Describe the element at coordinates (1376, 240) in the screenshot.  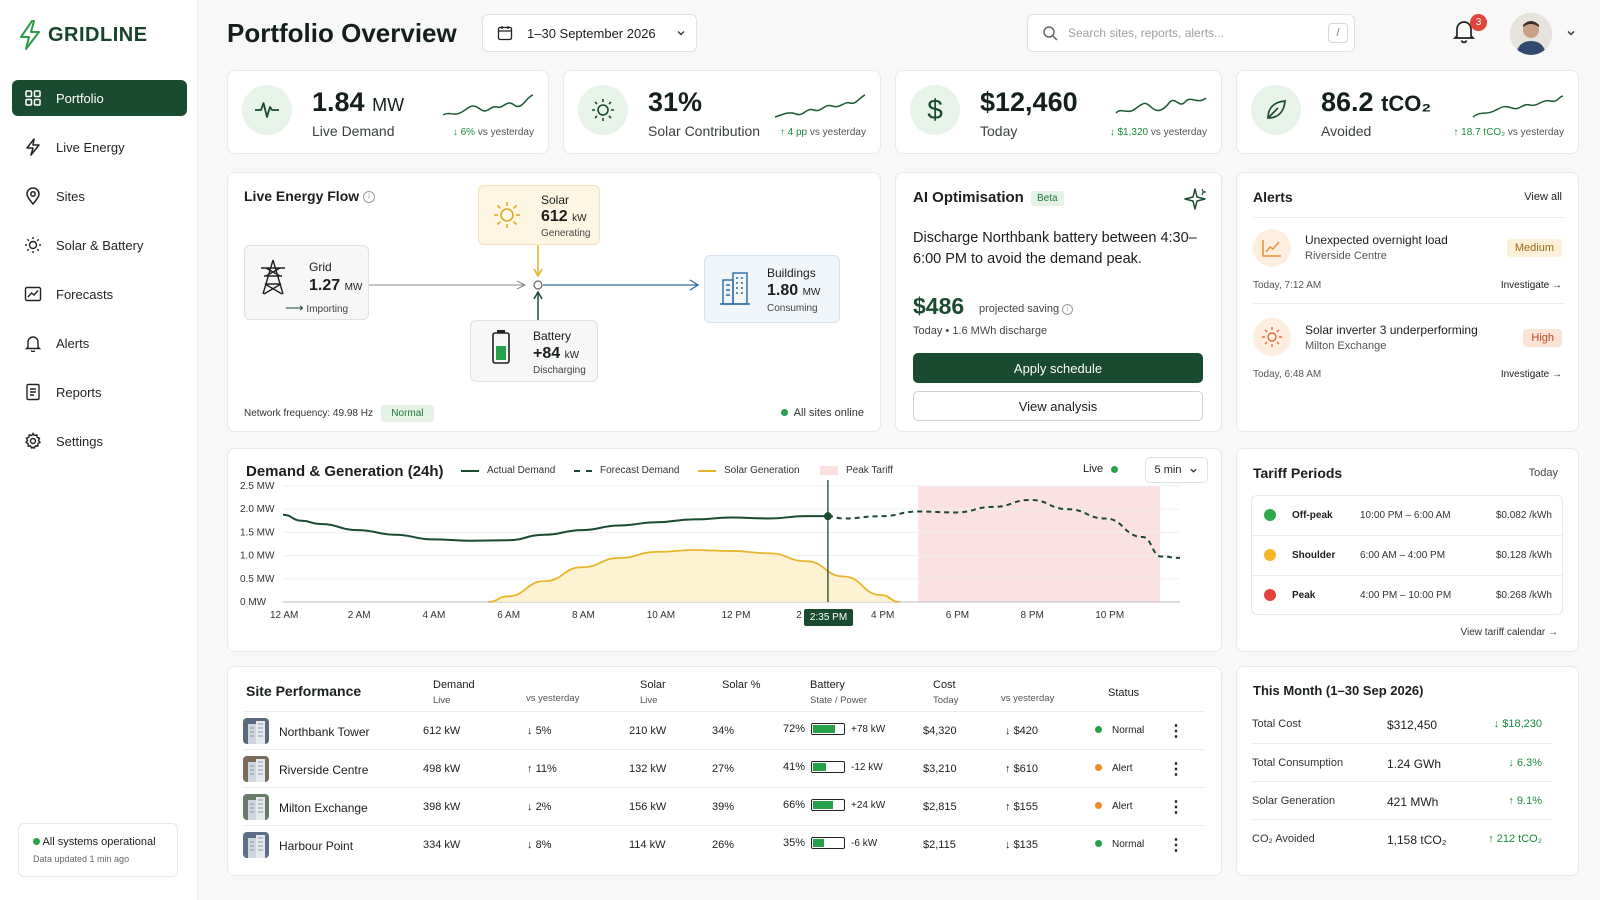
I see `alert-title: Unexpected overnight load` at that location.